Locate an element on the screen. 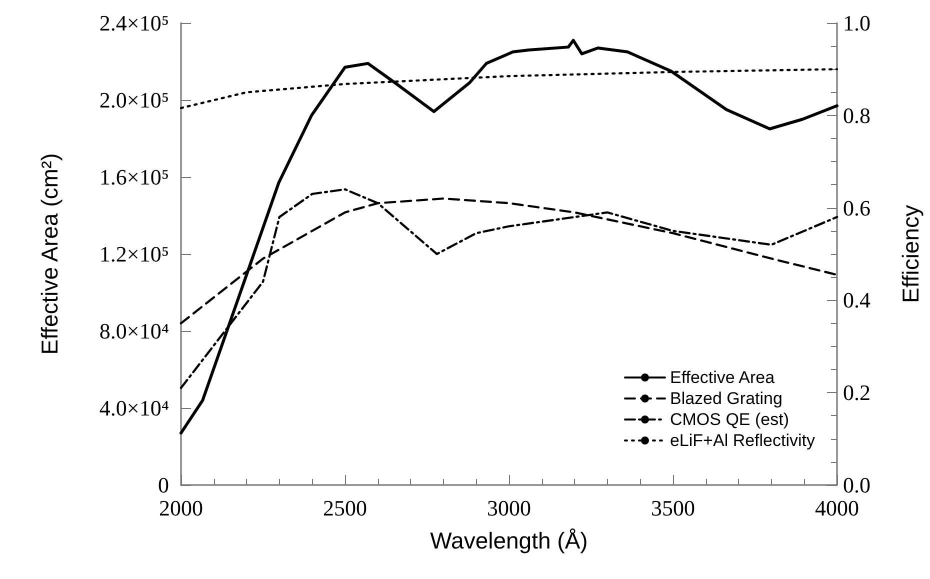  y2-tick-label: 0.0 is located at coordinates (856, 485).